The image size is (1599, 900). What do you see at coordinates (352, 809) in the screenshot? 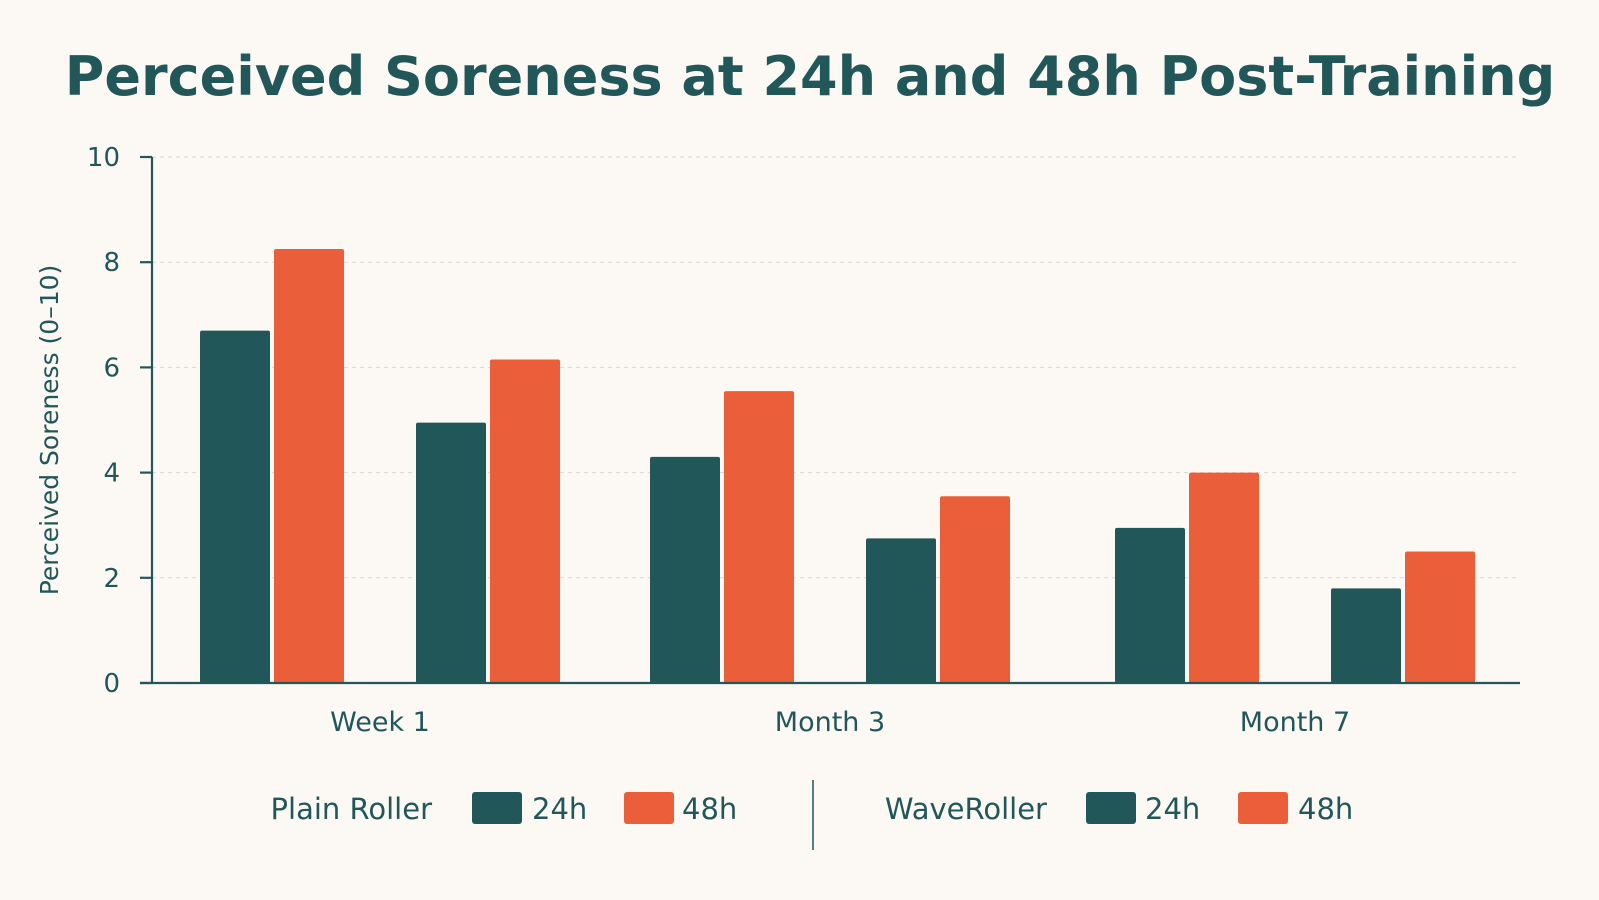
I see `legend-group-label: Plain Roller` at bounding box center [352, 809].